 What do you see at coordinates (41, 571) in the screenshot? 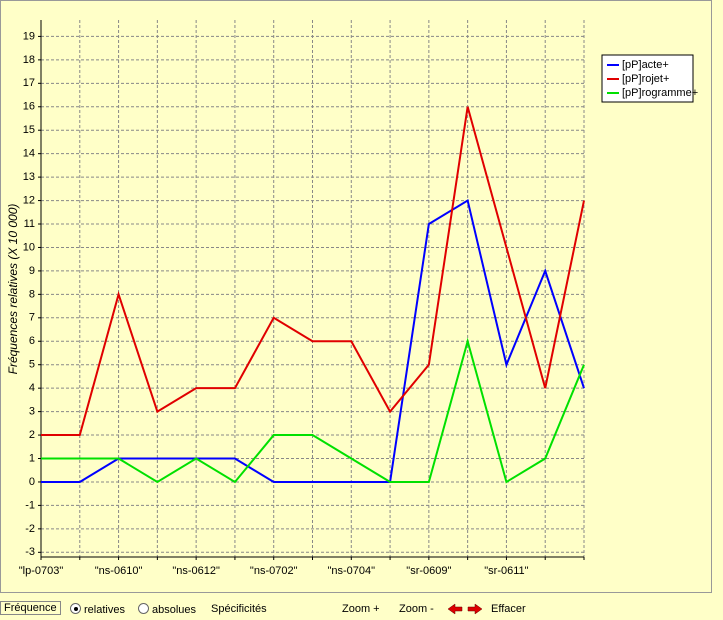
I see `x-tick-label: "lp-0703"` at bounding box center [41, 571].